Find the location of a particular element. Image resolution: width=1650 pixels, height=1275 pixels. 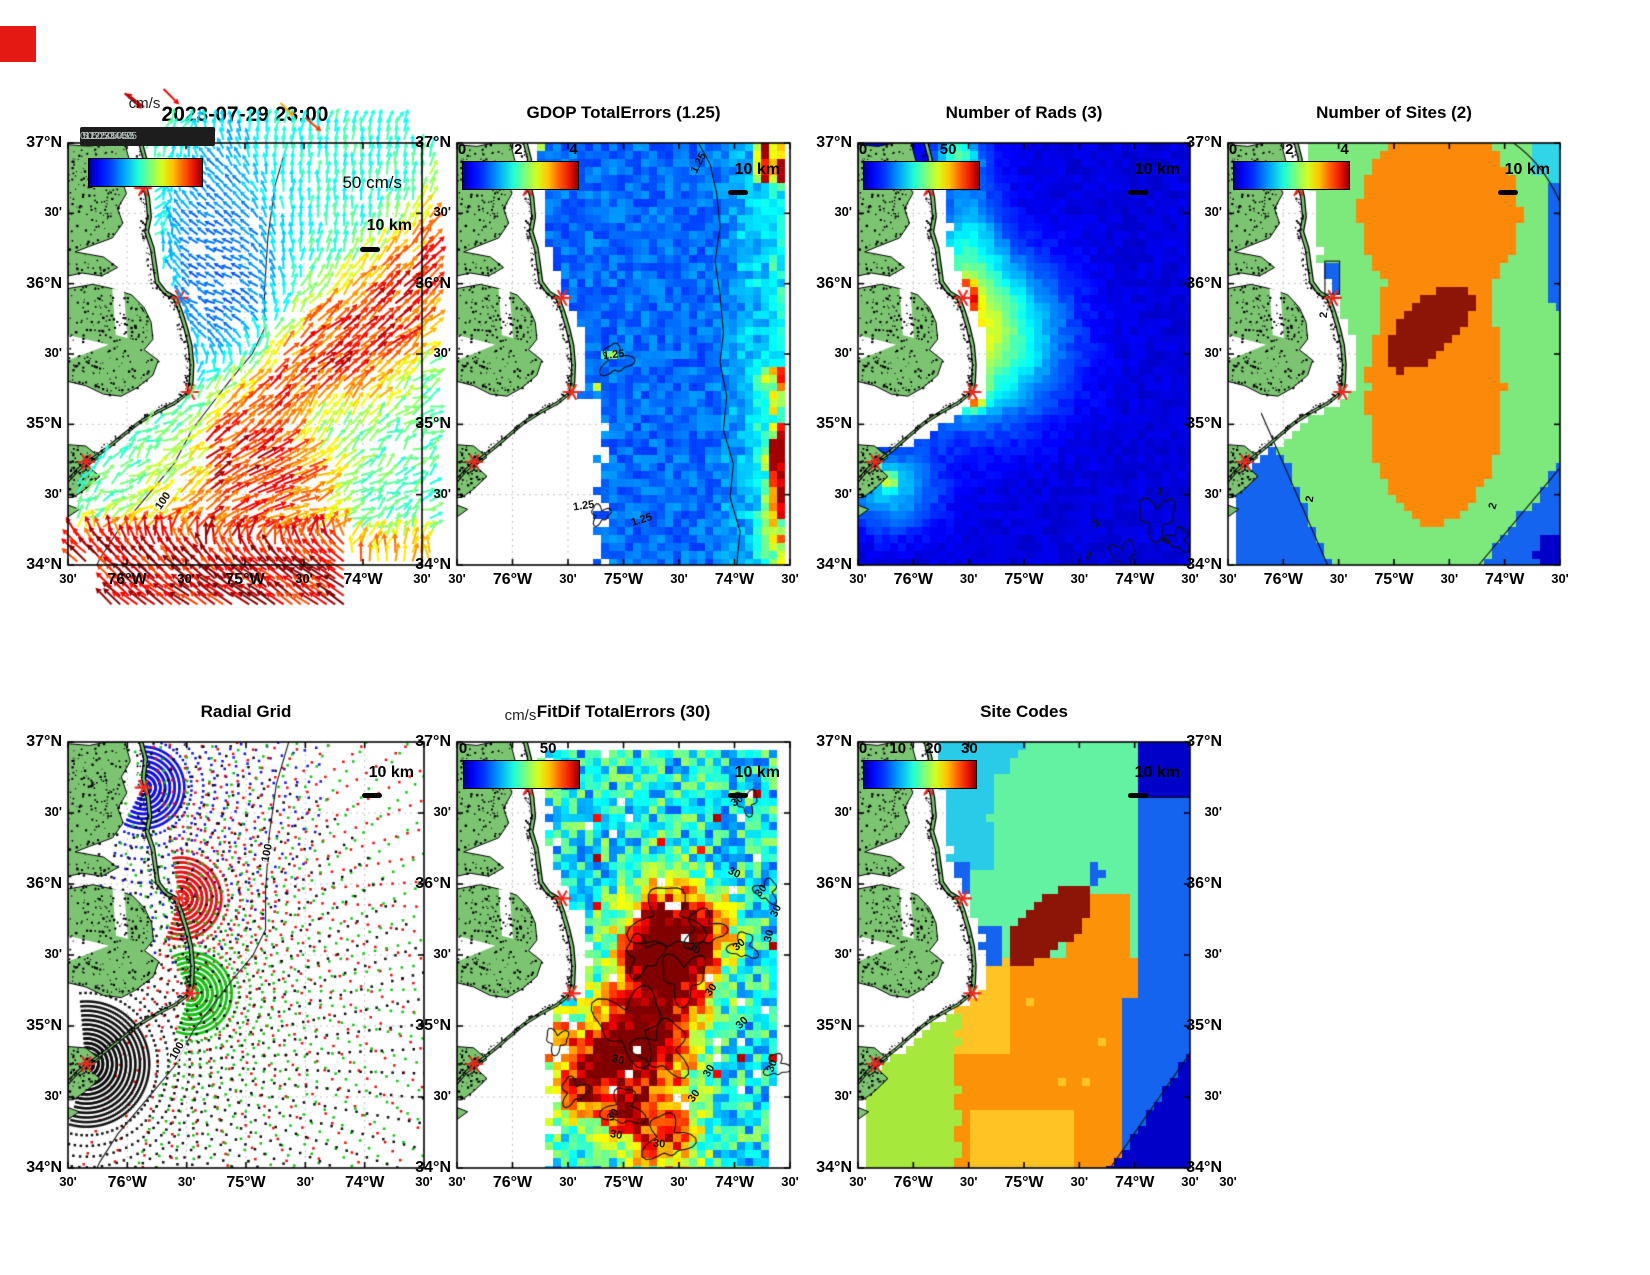

colorbar-tick: 10 is located at coordinates (898, 748).